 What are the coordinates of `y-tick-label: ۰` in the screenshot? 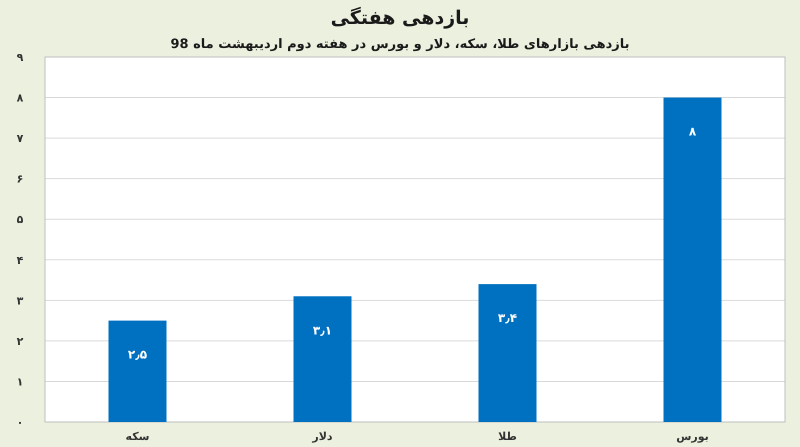 It's located at (20, 422).